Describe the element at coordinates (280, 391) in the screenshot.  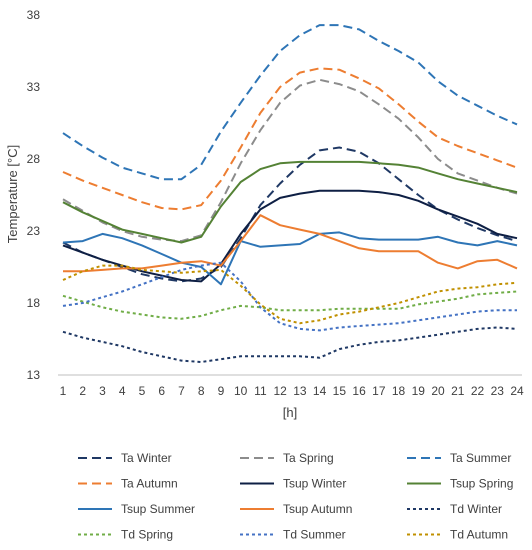
I see `x-tick-label: 12` at that location.